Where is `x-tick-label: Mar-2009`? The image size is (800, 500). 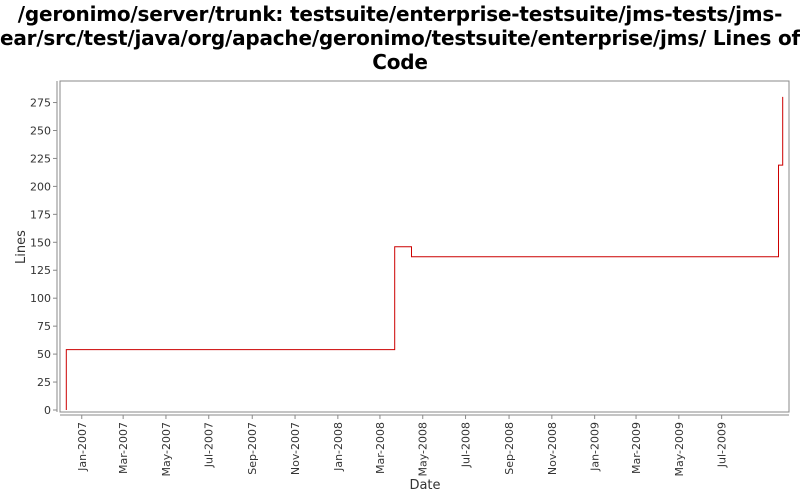
x-tick-label: Mar-2009 is located at coordinates (636, 448).